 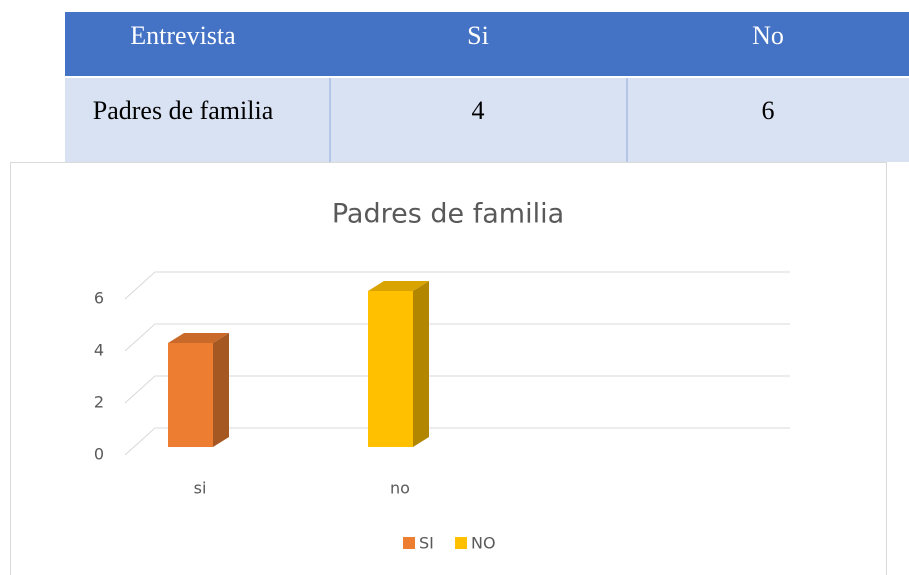 I want to click on y-tick-label: 6, so click(x=99, y=298).